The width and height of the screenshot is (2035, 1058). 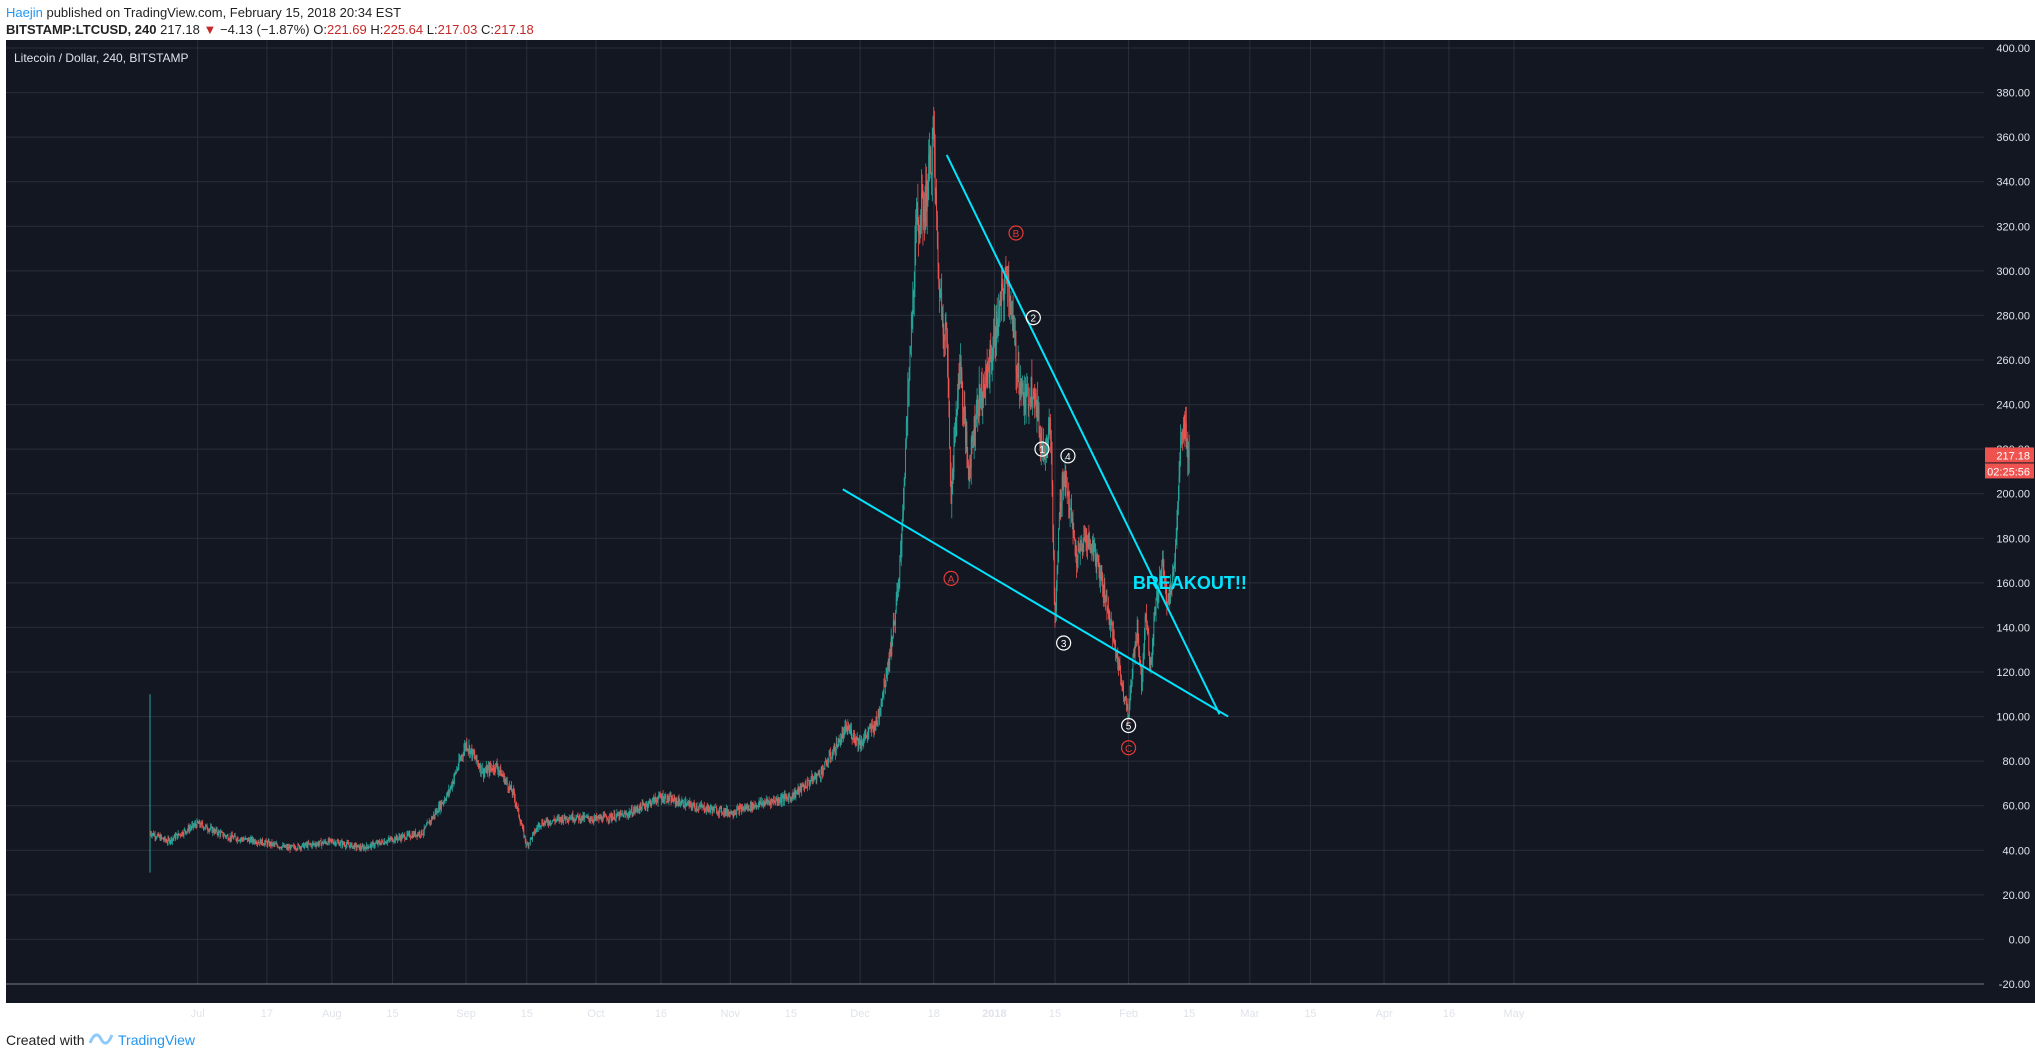 What do you see at coordinates (2013, 183) in the screenshot?
I see `y-tick-label: 340.00` at bounding box center [2013, 183].